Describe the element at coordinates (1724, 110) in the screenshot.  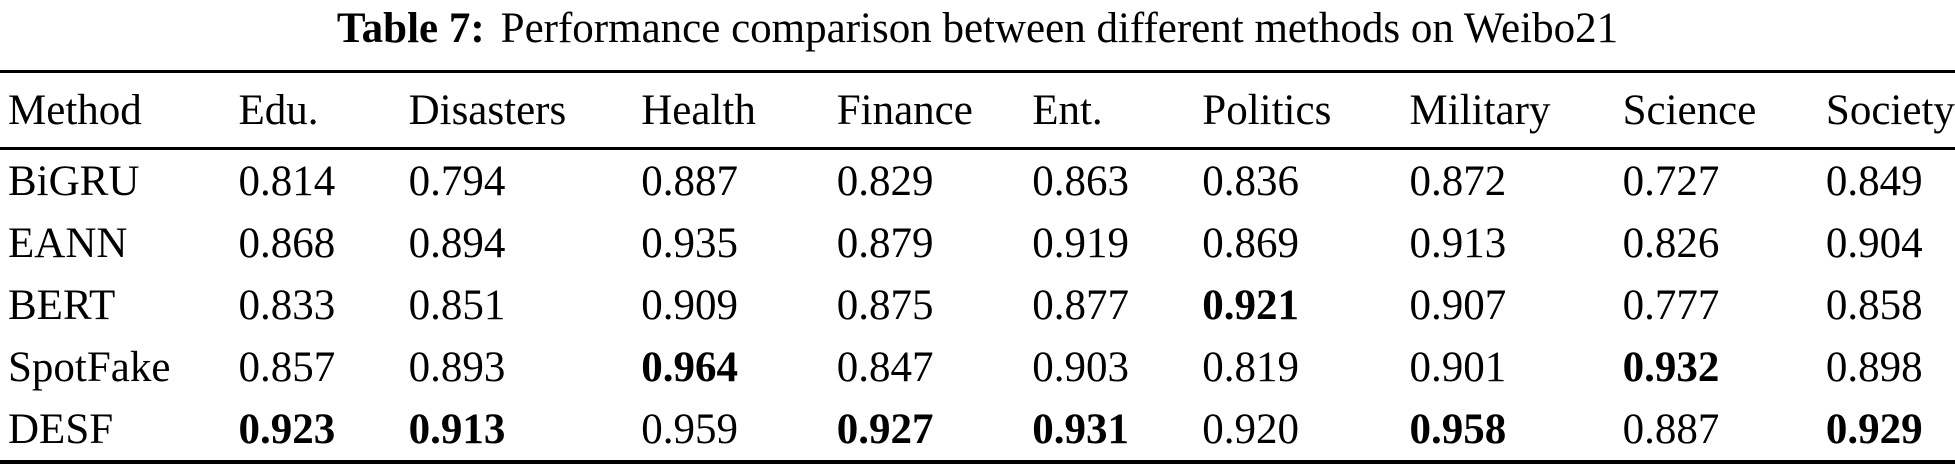
I see `column-header: Science` at that location.